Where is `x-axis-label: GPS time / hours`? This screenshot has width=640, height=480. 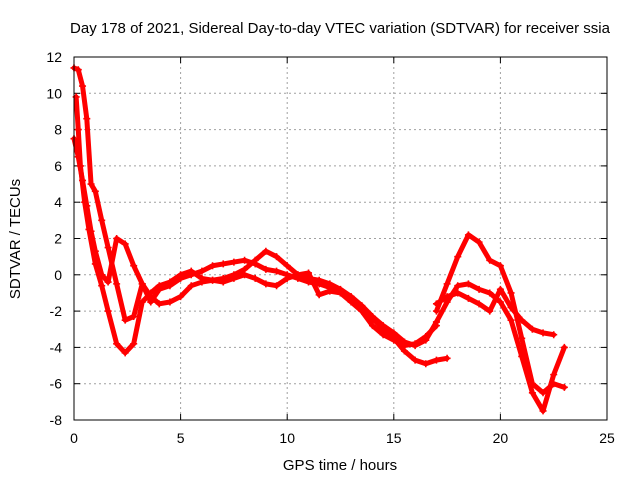
x-axis-label: GPS time / hours is located at coordinates (340, 465).